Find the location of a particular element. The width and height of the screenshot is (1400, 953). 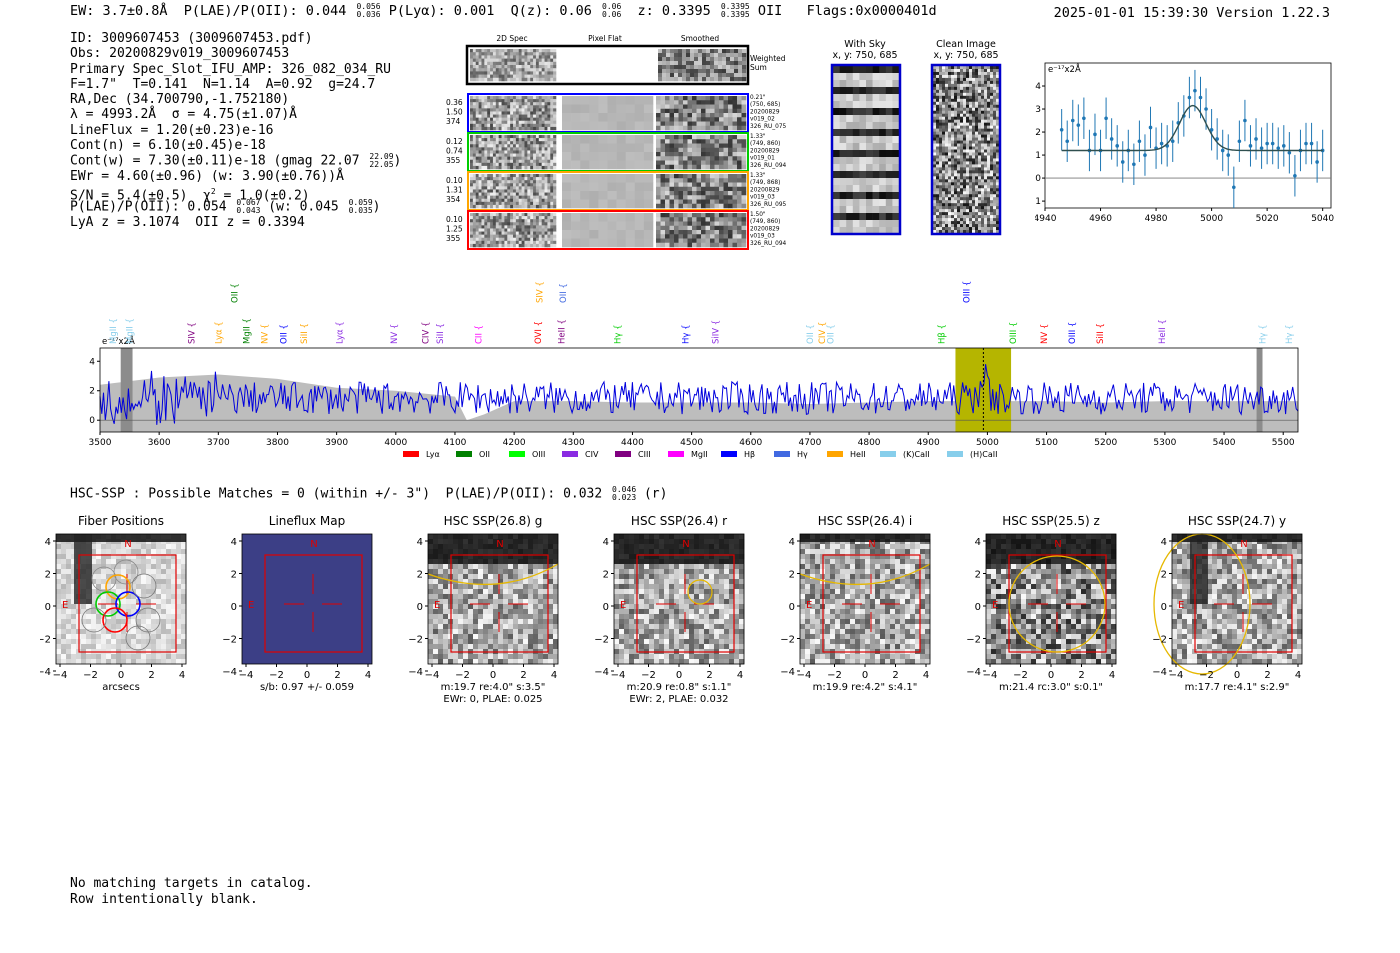

cutout-row-stat: 374 is located at coordinates (453, 121).